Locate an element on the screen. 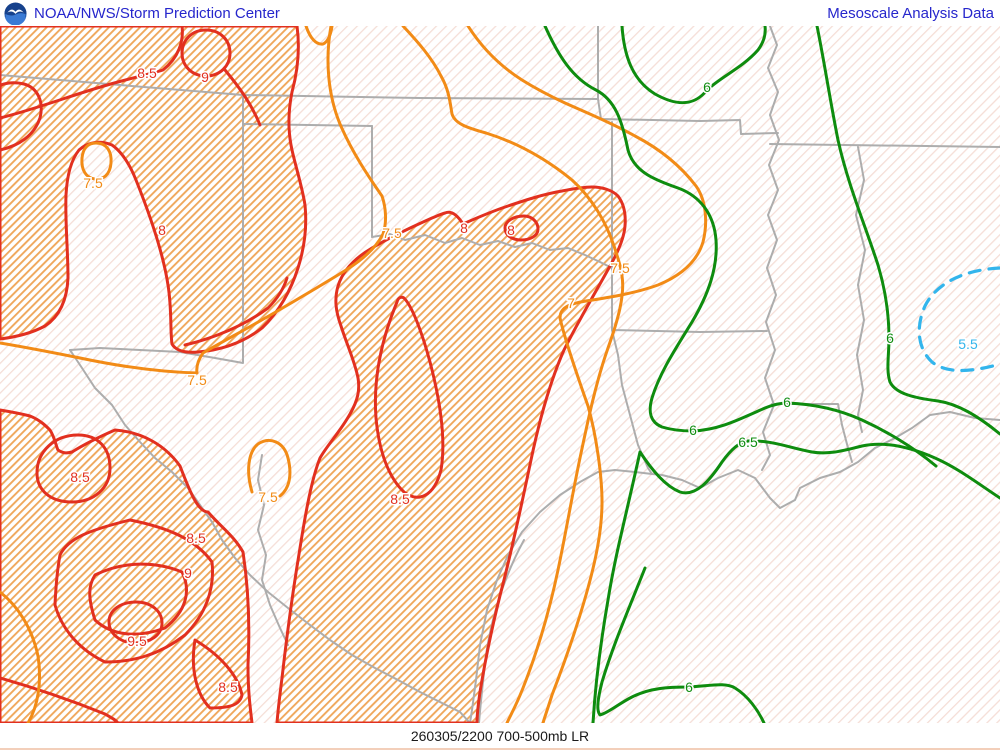 The height and width of the screenshot is (750, 1000). contour-label-7: 7 is located at coordinates (571, 303).